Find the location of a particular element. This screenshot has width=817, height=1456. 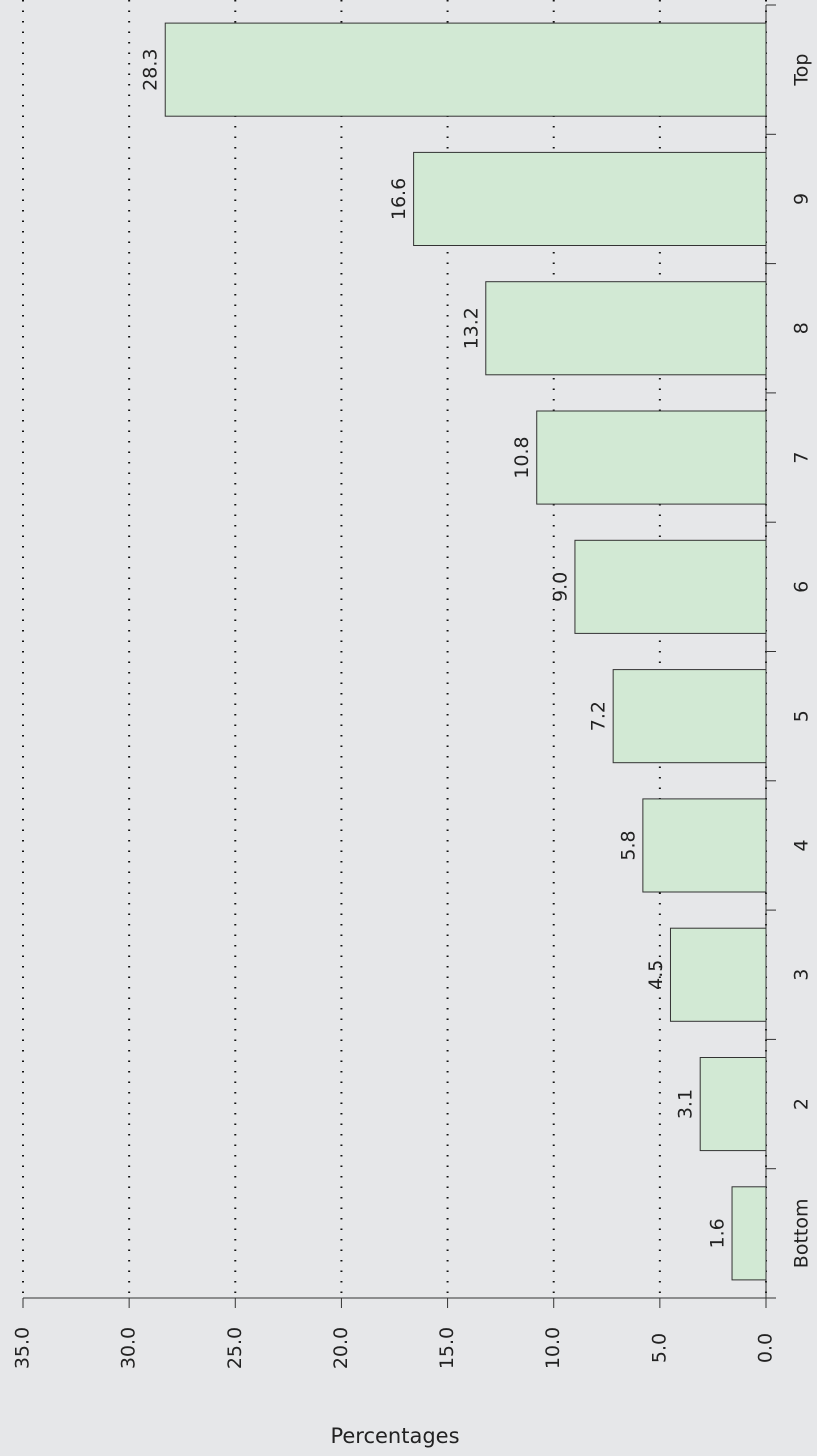

value-label: 28.3 is located at coordinates (151, 69).